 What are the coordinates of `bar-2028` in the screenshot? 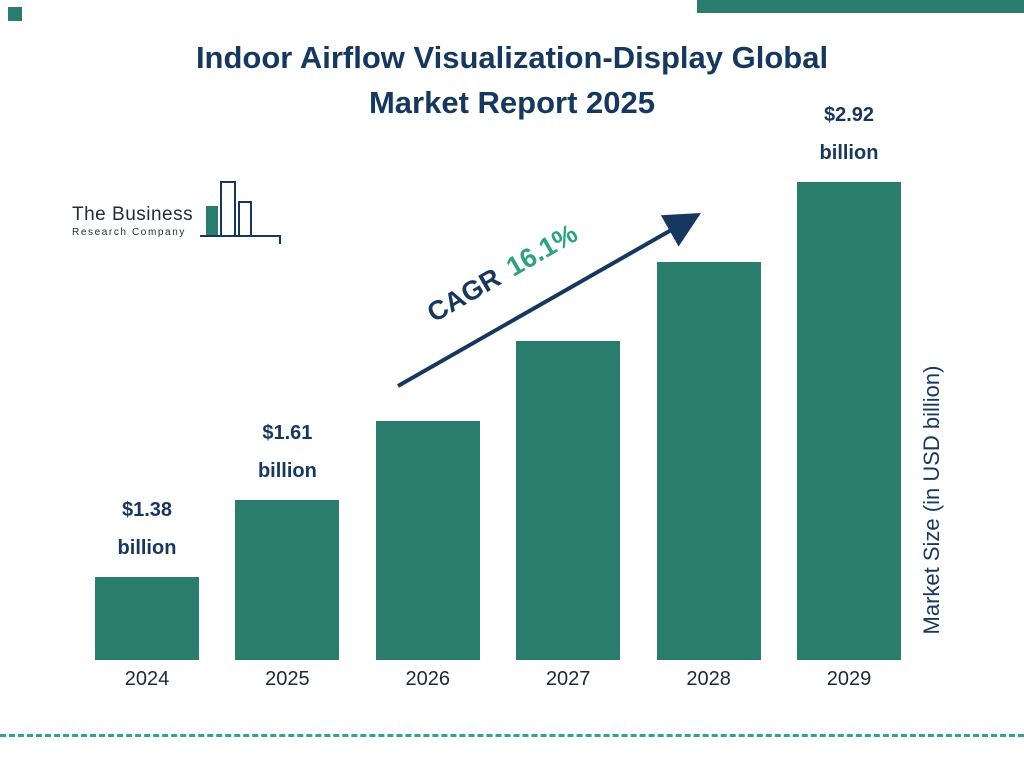 It's located at (708, 461).